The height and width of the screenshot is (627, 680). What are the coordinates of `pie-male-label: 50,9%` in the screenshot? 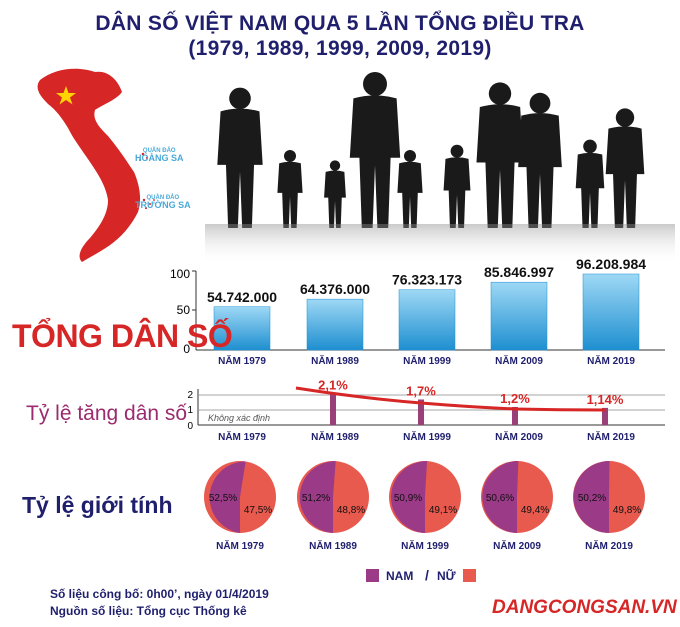 It's located at (408, 498).